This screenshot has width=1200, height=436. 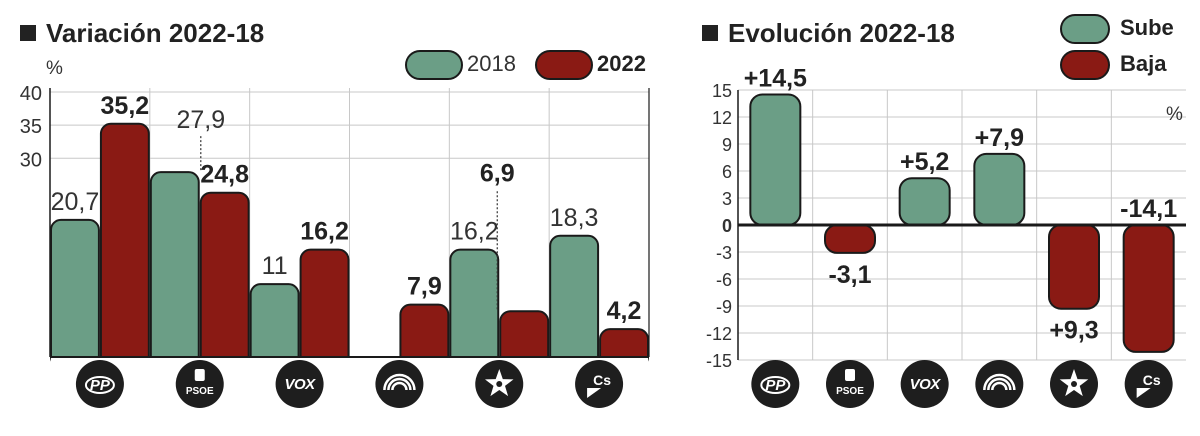 I want to click on legend-2022-swatch, so click(x=564, y=65).